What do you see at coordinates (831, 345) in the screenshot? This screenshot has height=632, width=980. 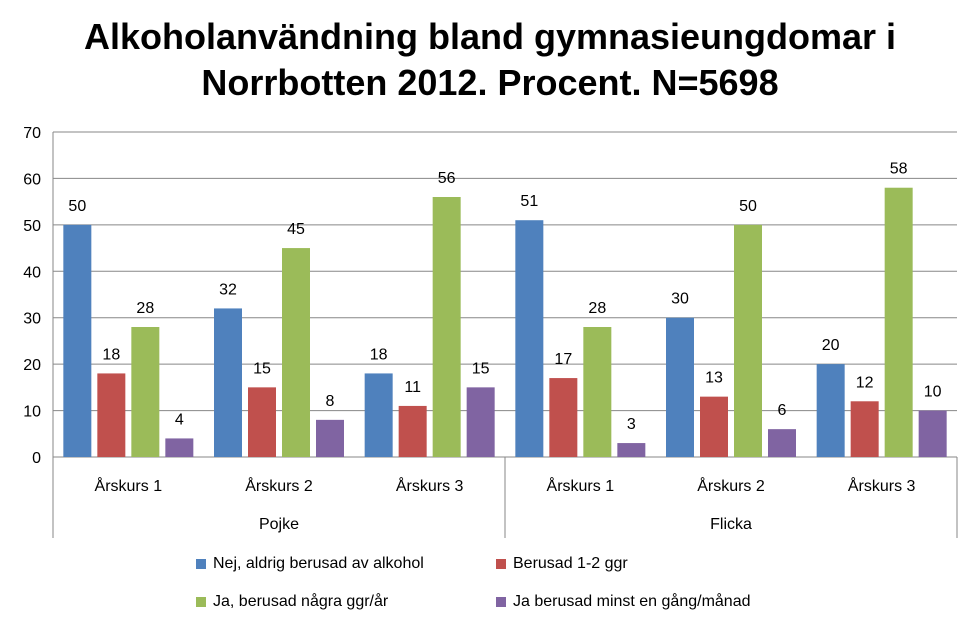 I see `data-label: 20` at bounding box center [831, 345].